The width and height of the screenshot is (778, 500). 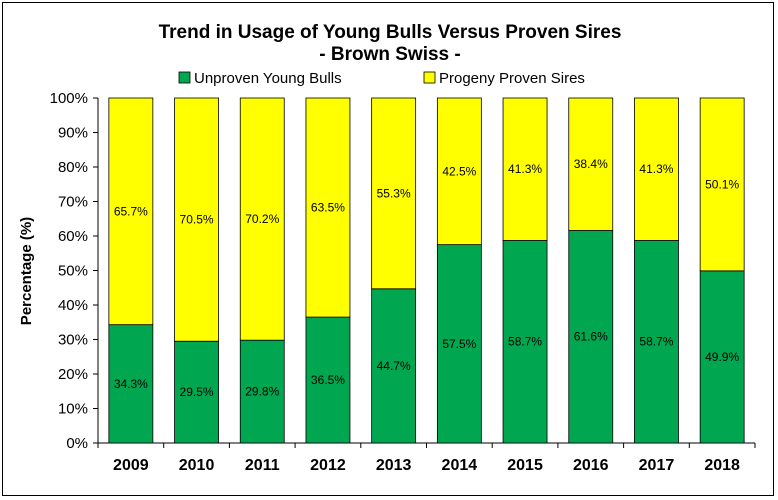 I want to click on bar-young-bulls-2015, so click(x=525, y=342).